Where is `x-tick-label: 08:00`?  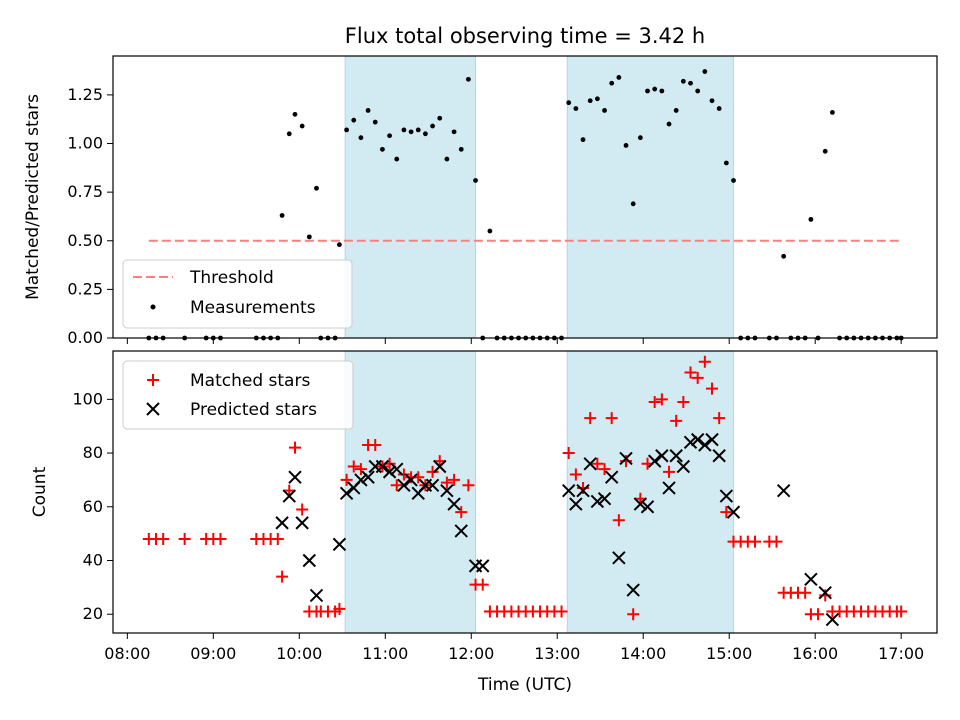 x-tick-label: 08:00 is located at coordinates (127, 653).